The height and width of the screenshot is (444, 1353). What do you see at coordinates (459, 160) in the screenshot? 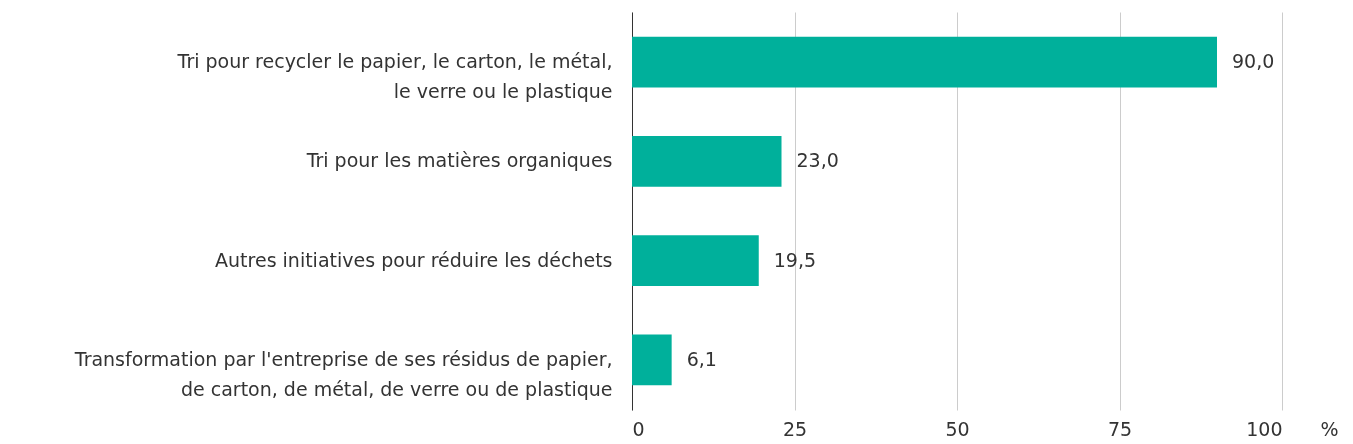
I see `y-tick-label: Tri pour les matières organiques` at bounding box center [459, 160].